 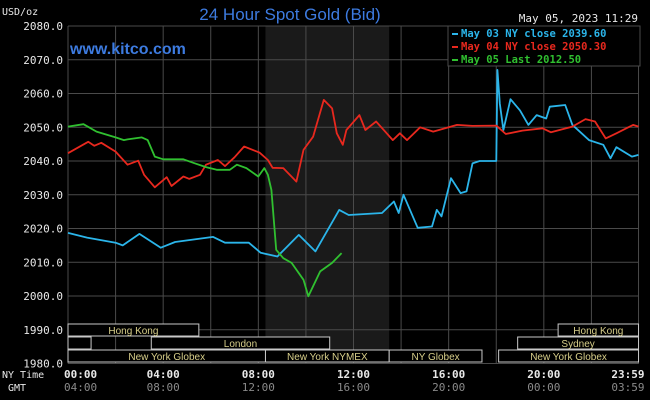 What do you see at coordinates (327, 357) in the screenshot?
I see `session-label: New York NYMEX` at bounding box center [327, 357].